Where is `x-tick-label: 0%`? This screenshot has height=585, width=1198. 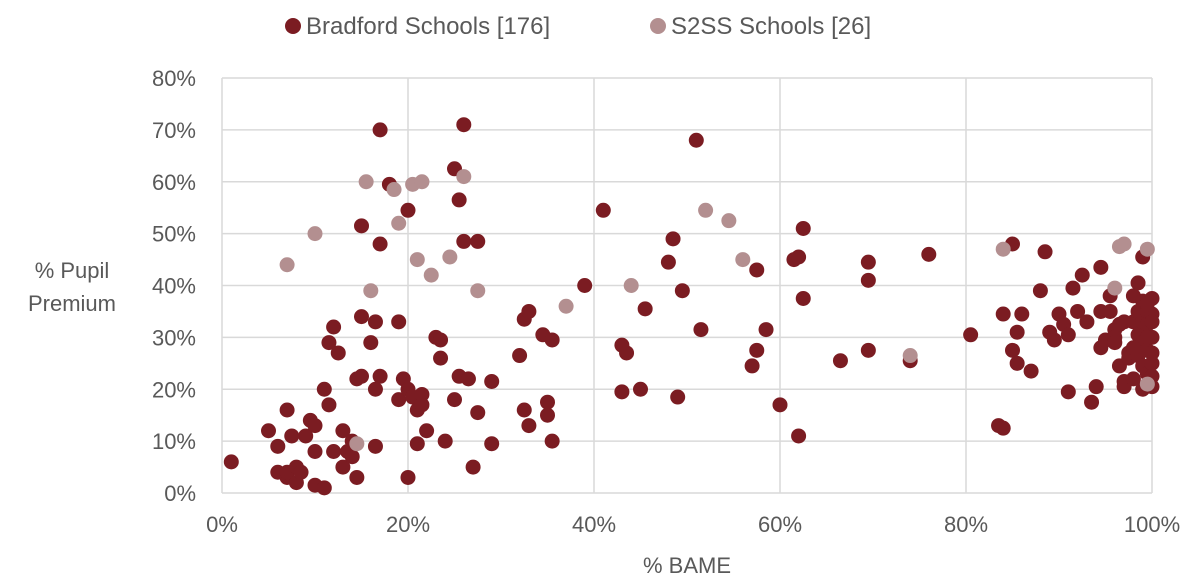 x-tick-label: 0% is located at coordinates (222, 524).